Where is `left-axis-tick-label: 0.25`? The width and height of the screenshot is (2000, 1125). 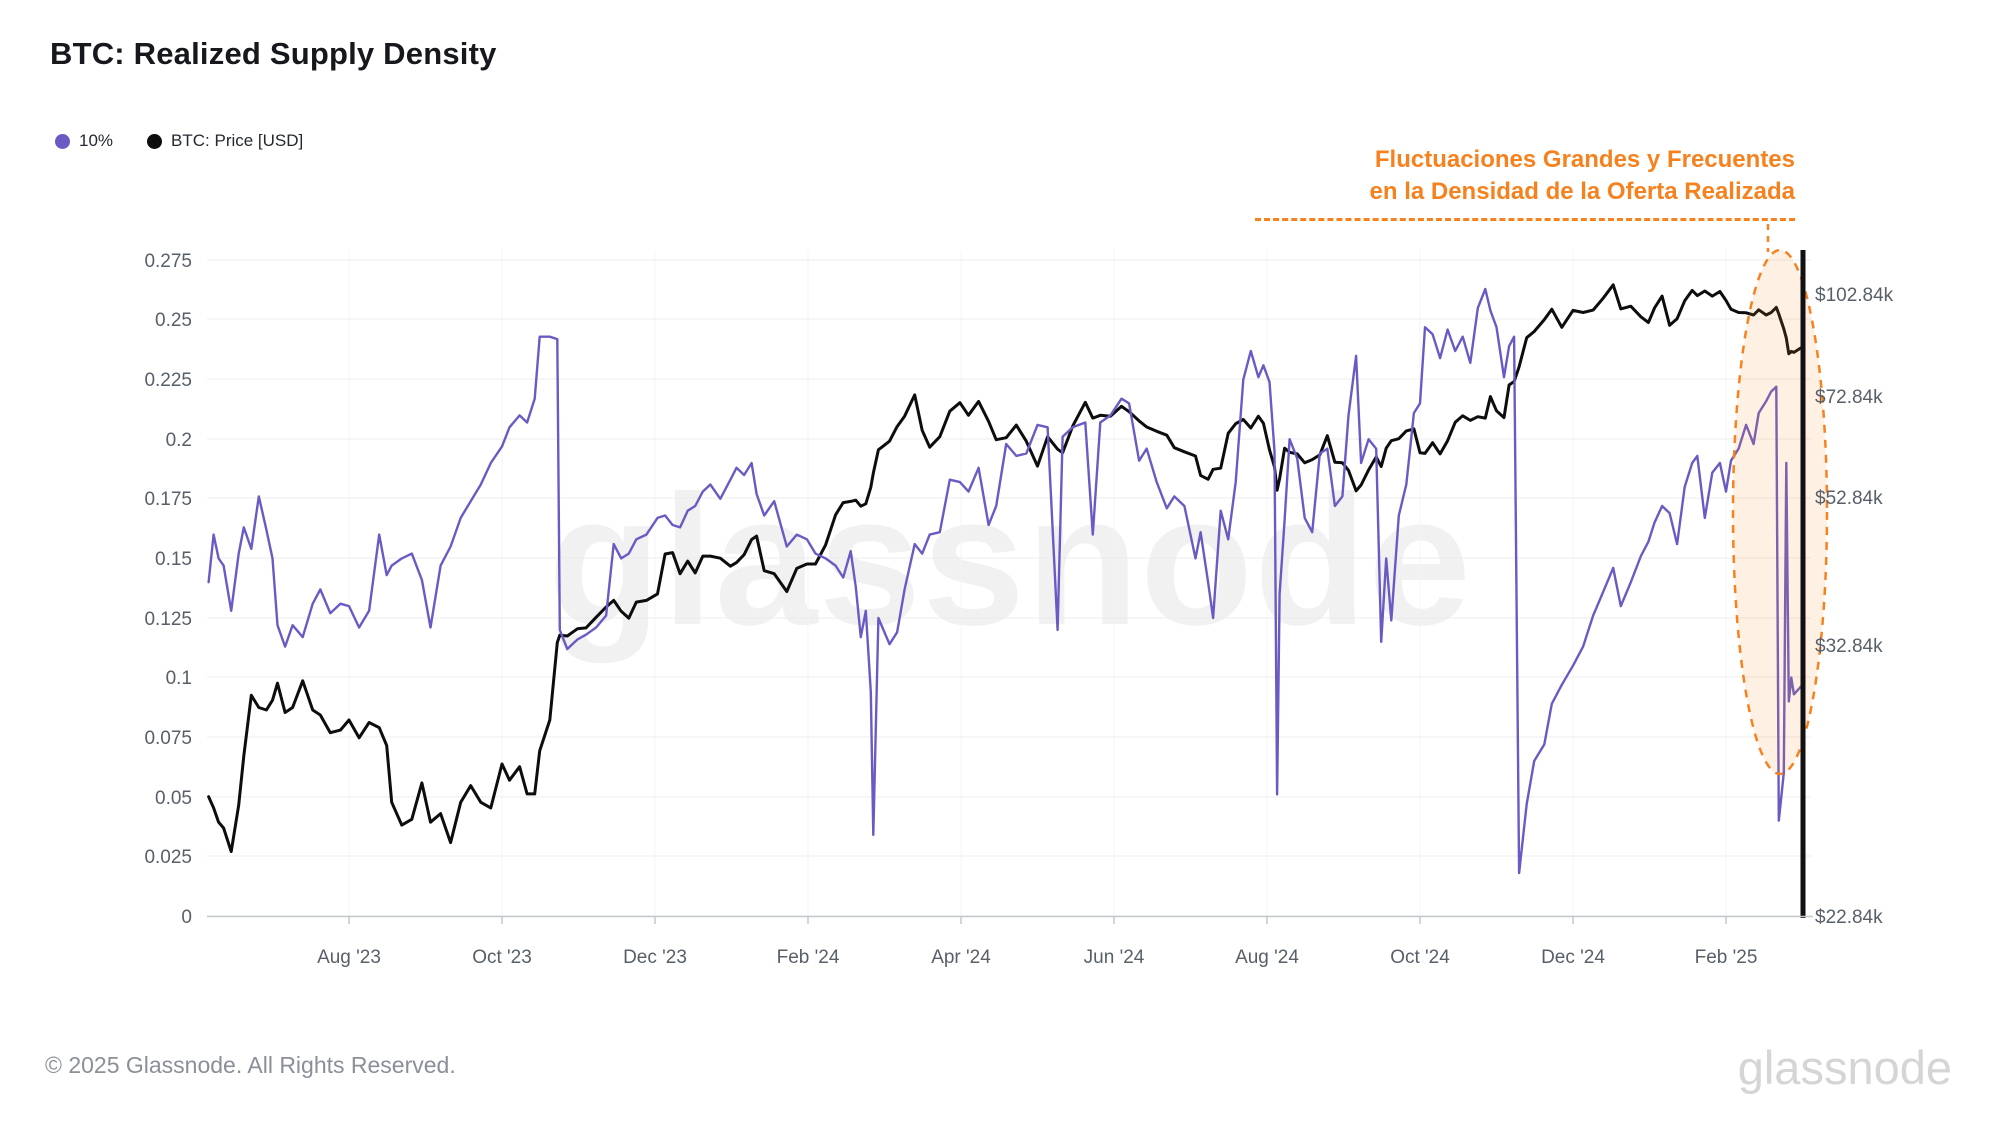 left-axis-tick-label: 0.25 is located at coordinates (173, 320).